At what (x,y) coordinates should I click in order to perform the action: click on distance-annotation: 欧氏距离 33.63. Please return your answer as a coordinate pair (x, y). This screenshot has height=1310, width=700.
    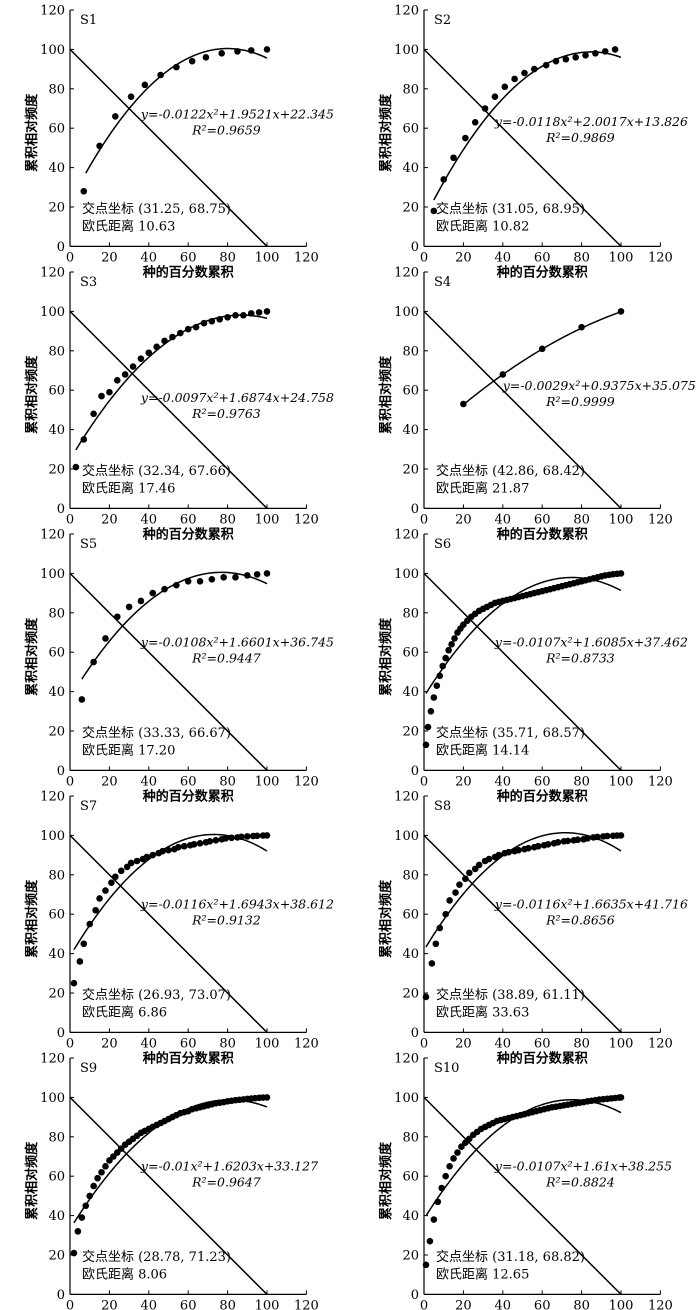
    Looking at the image, I should click on (482, 1013).